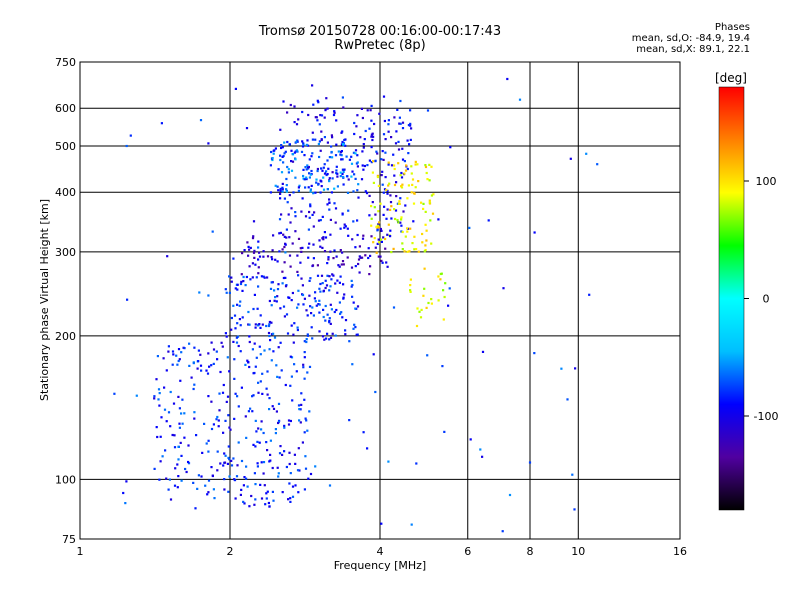  Describe the element at coordinates (731, 78) in the screenshot. I see `colorbar-label: [deg]` at that location.